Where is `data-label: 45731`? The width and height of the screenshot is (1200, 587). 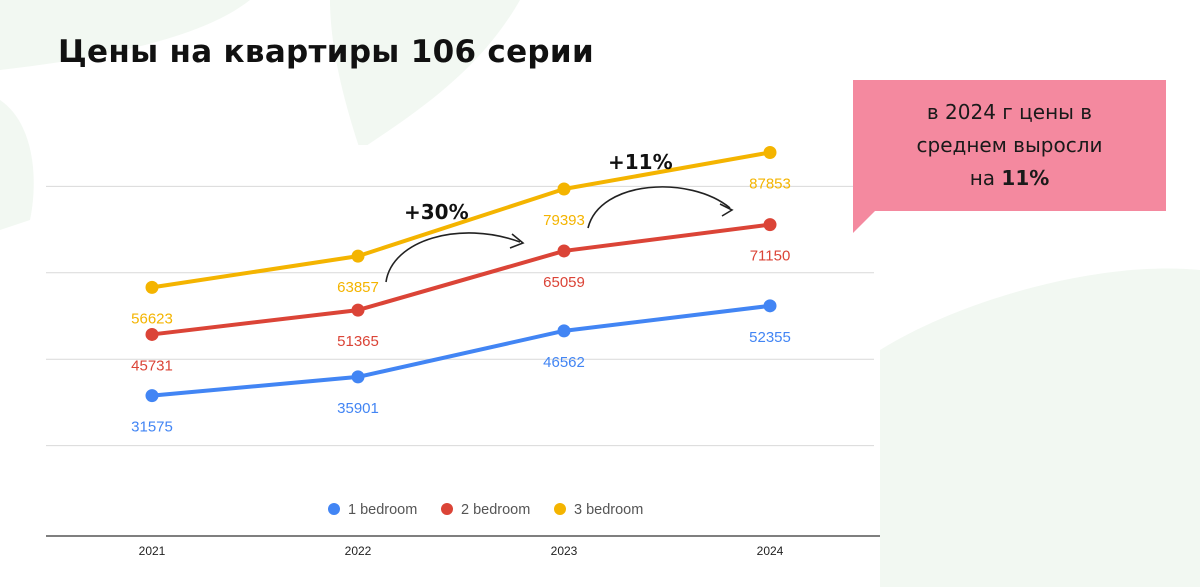 data-label: 45731 is located at coordinates (152, 365).